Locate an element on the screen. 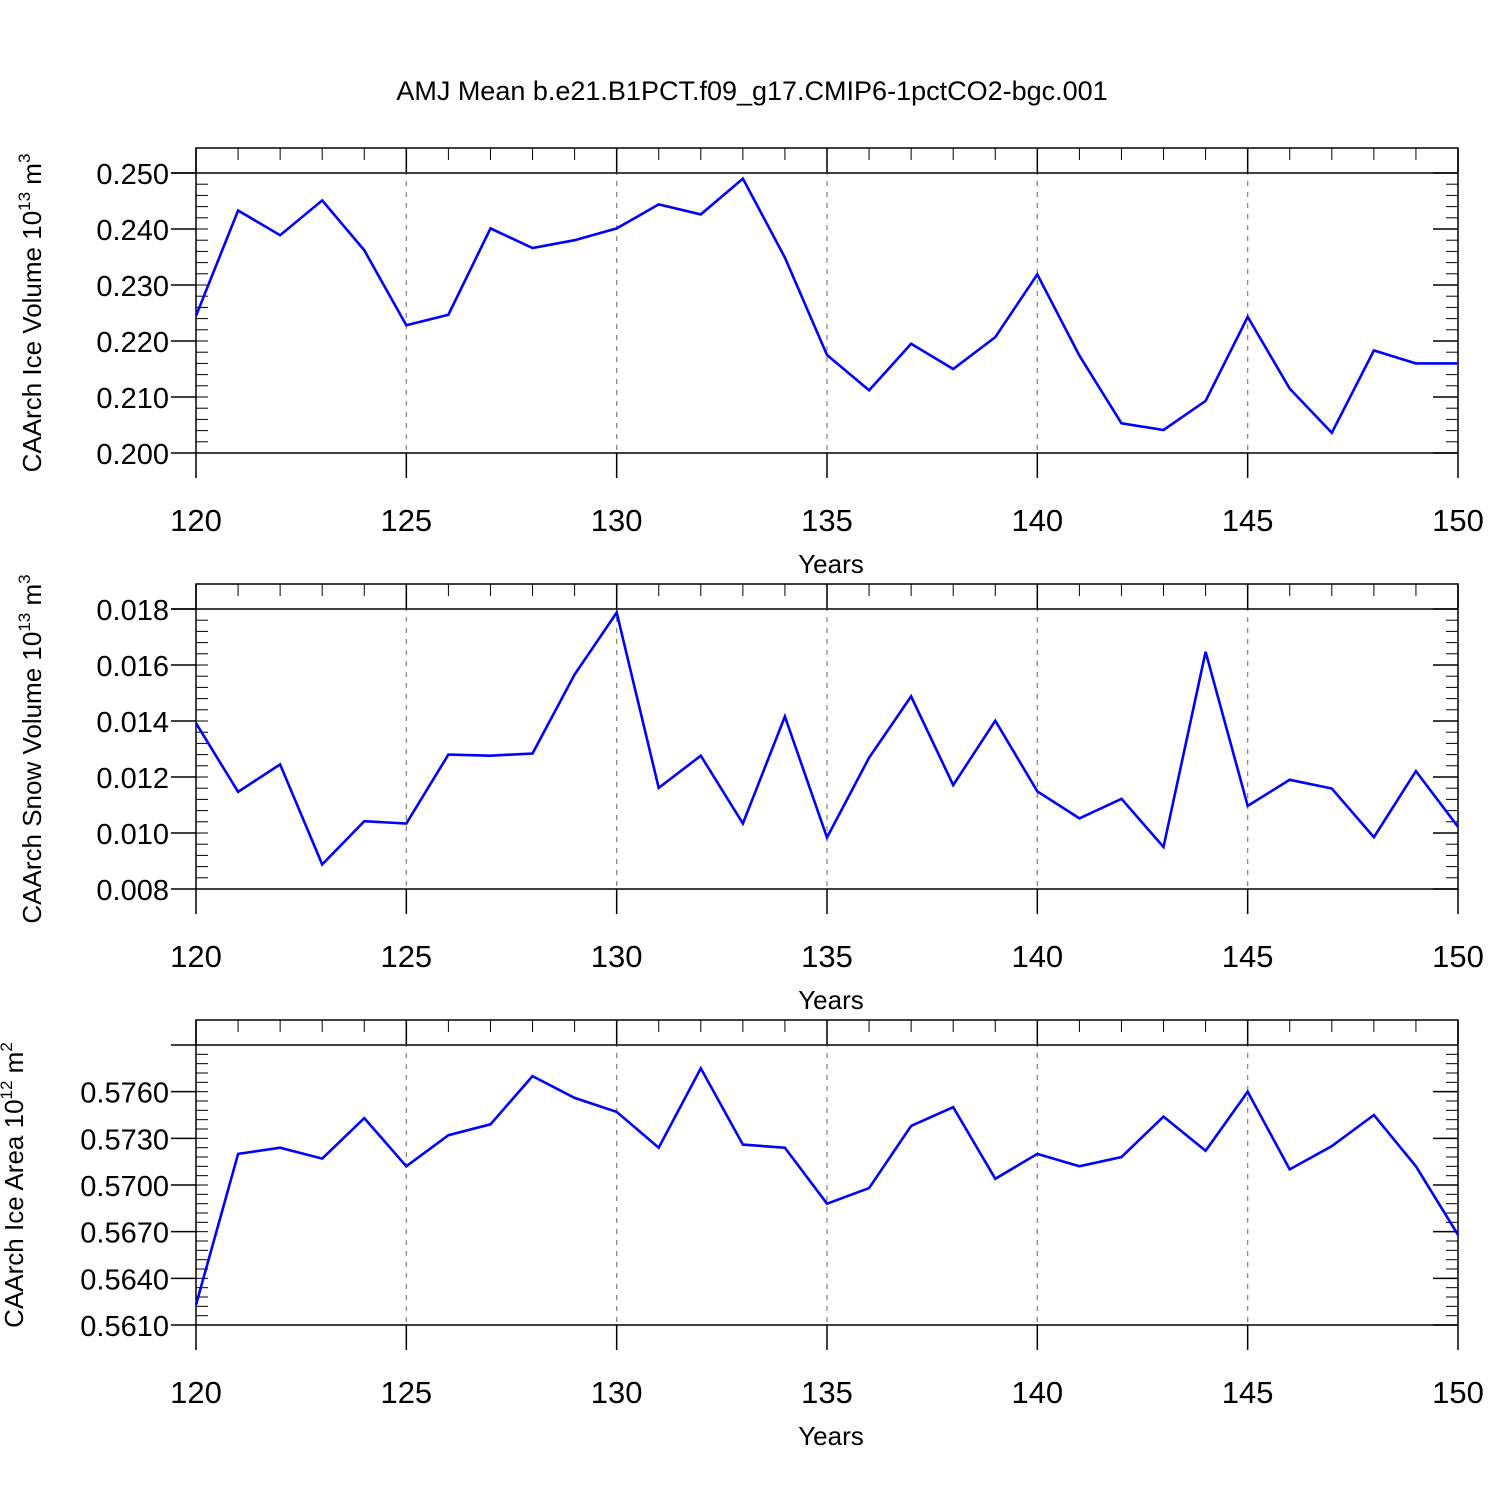 This screenshot has width=1500, height=1500. y-tick-label: 0.012 is located at coordinates (132, 779).